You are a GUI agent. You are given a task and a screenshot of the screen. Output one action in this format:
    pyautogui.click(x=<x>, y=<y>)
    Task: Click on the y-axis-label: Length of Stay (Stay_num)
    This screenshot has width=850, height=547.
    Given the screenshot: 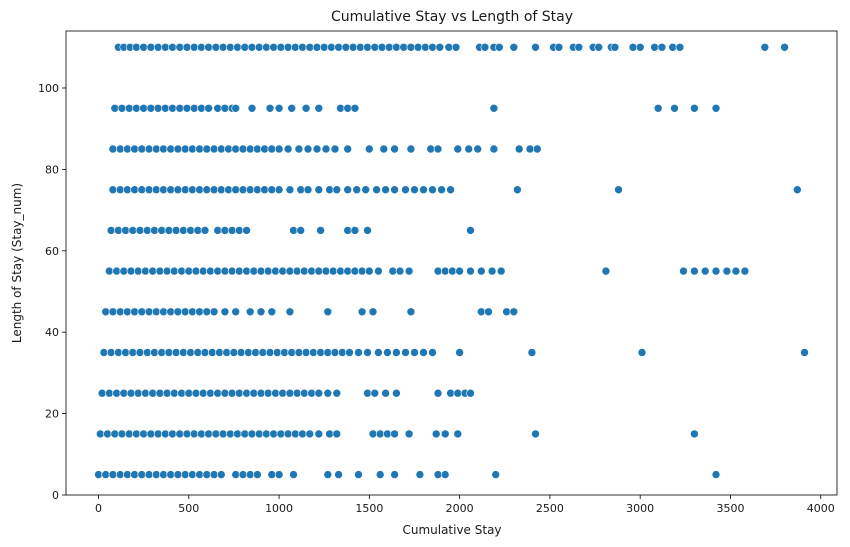 What is the action you would take?
    pyautogui.click(x=17, y=263)
    